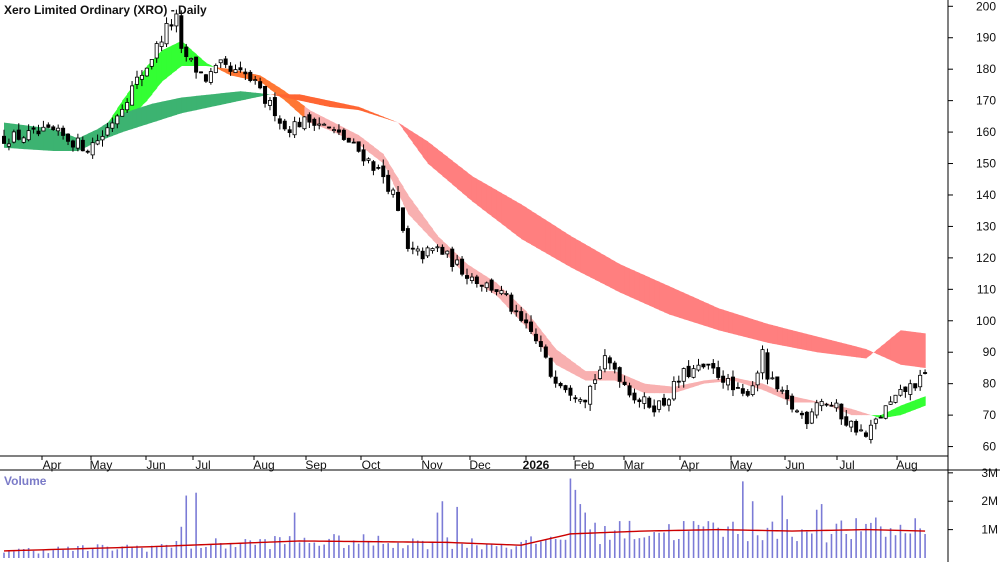 The width and height of the screenshot is (1000, 567). I want to click on x-tick-label: Aug, so click(906, 465).